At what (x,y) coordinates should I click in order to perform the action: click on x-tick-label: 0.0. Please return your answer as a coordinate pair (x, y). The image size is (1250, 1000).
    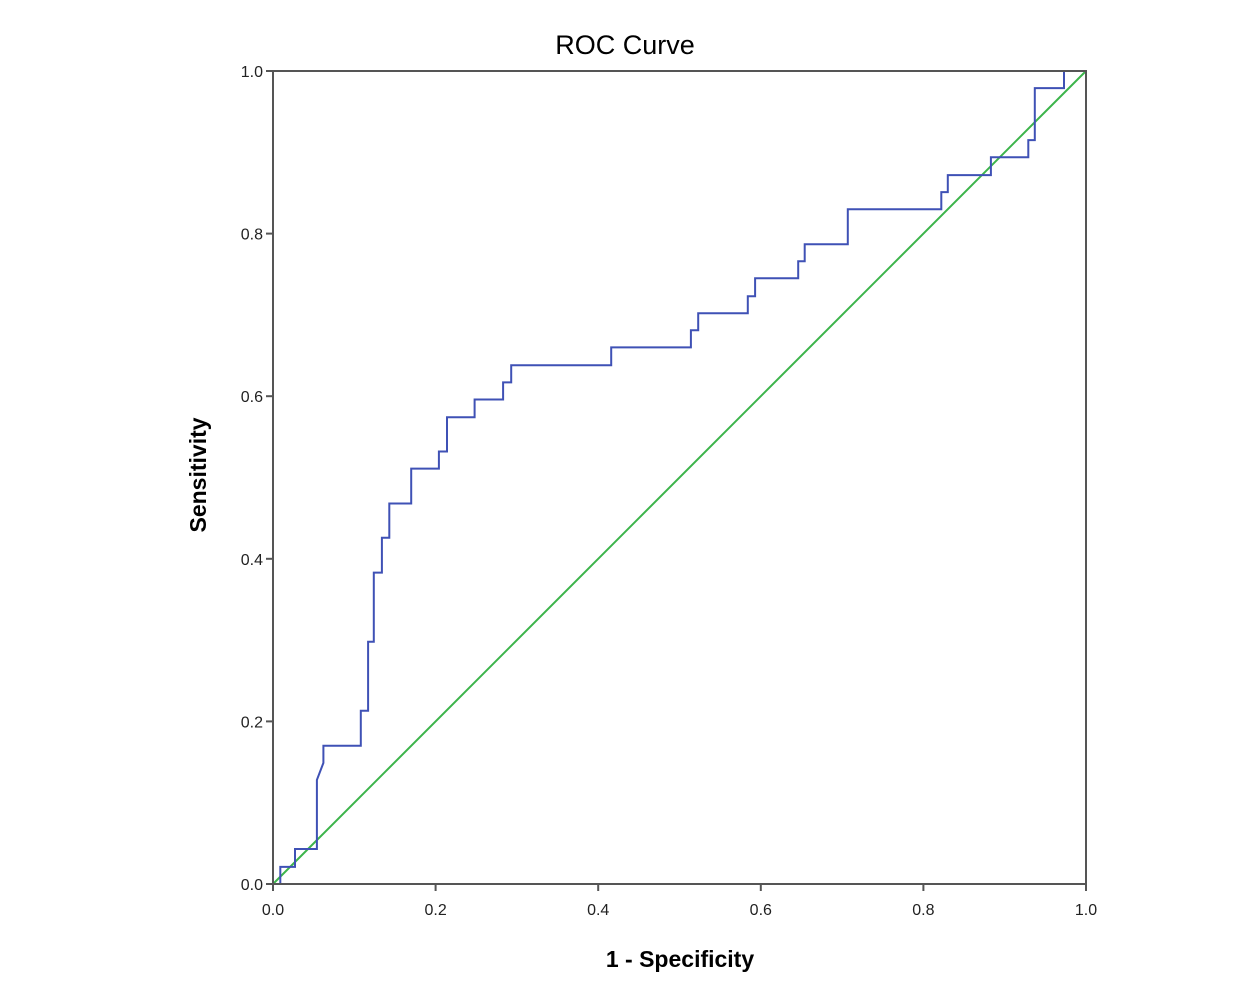
    Looking at the image, I should click on (273, 910).